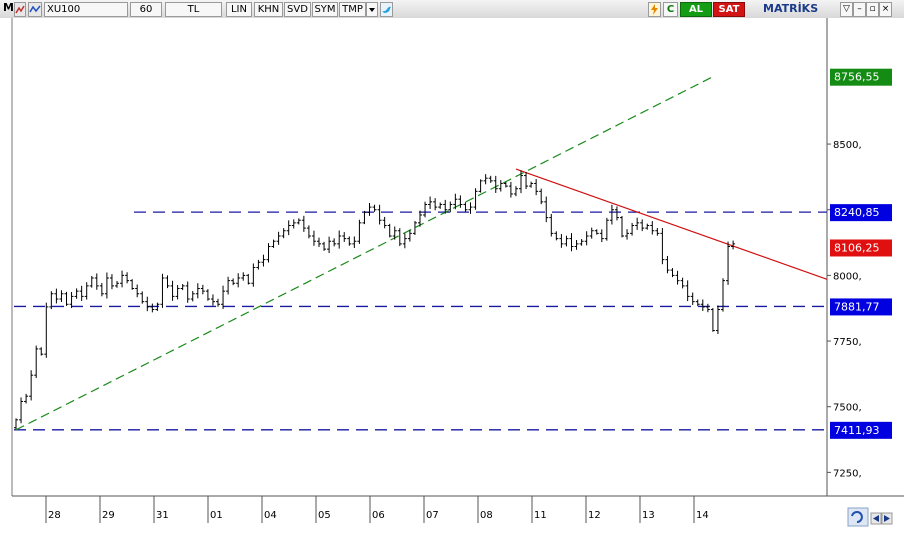 Image resolution: width=904 pixels, height=539 pixels. Describe the element at coordinates (847, 408) in the screenshot. I see `y-tick-label: 7500,` at that location.